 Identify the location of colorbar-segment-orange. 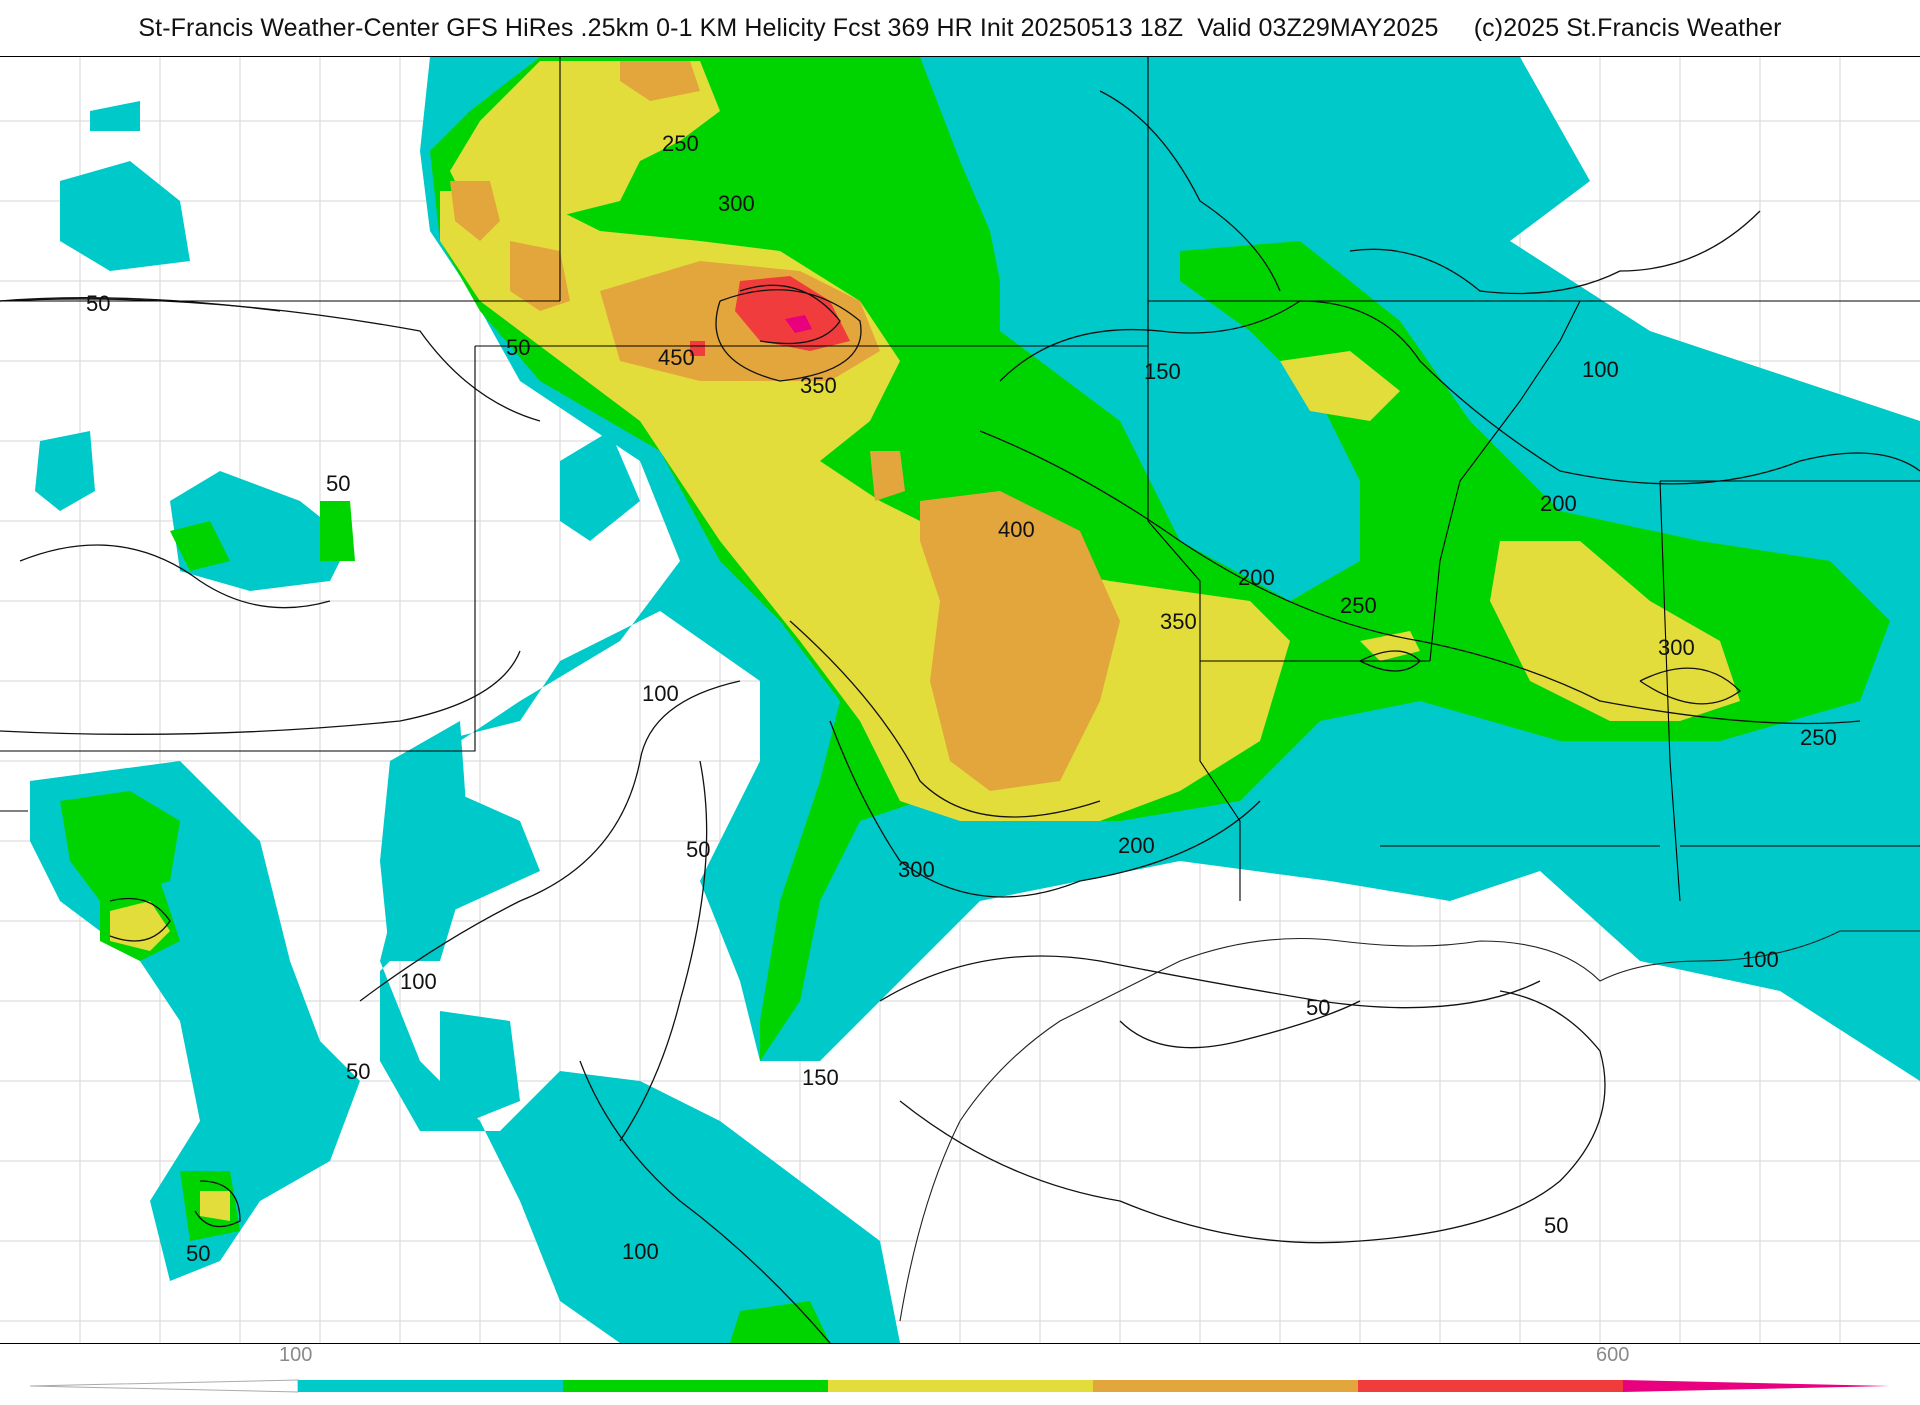
(1225, 1386).